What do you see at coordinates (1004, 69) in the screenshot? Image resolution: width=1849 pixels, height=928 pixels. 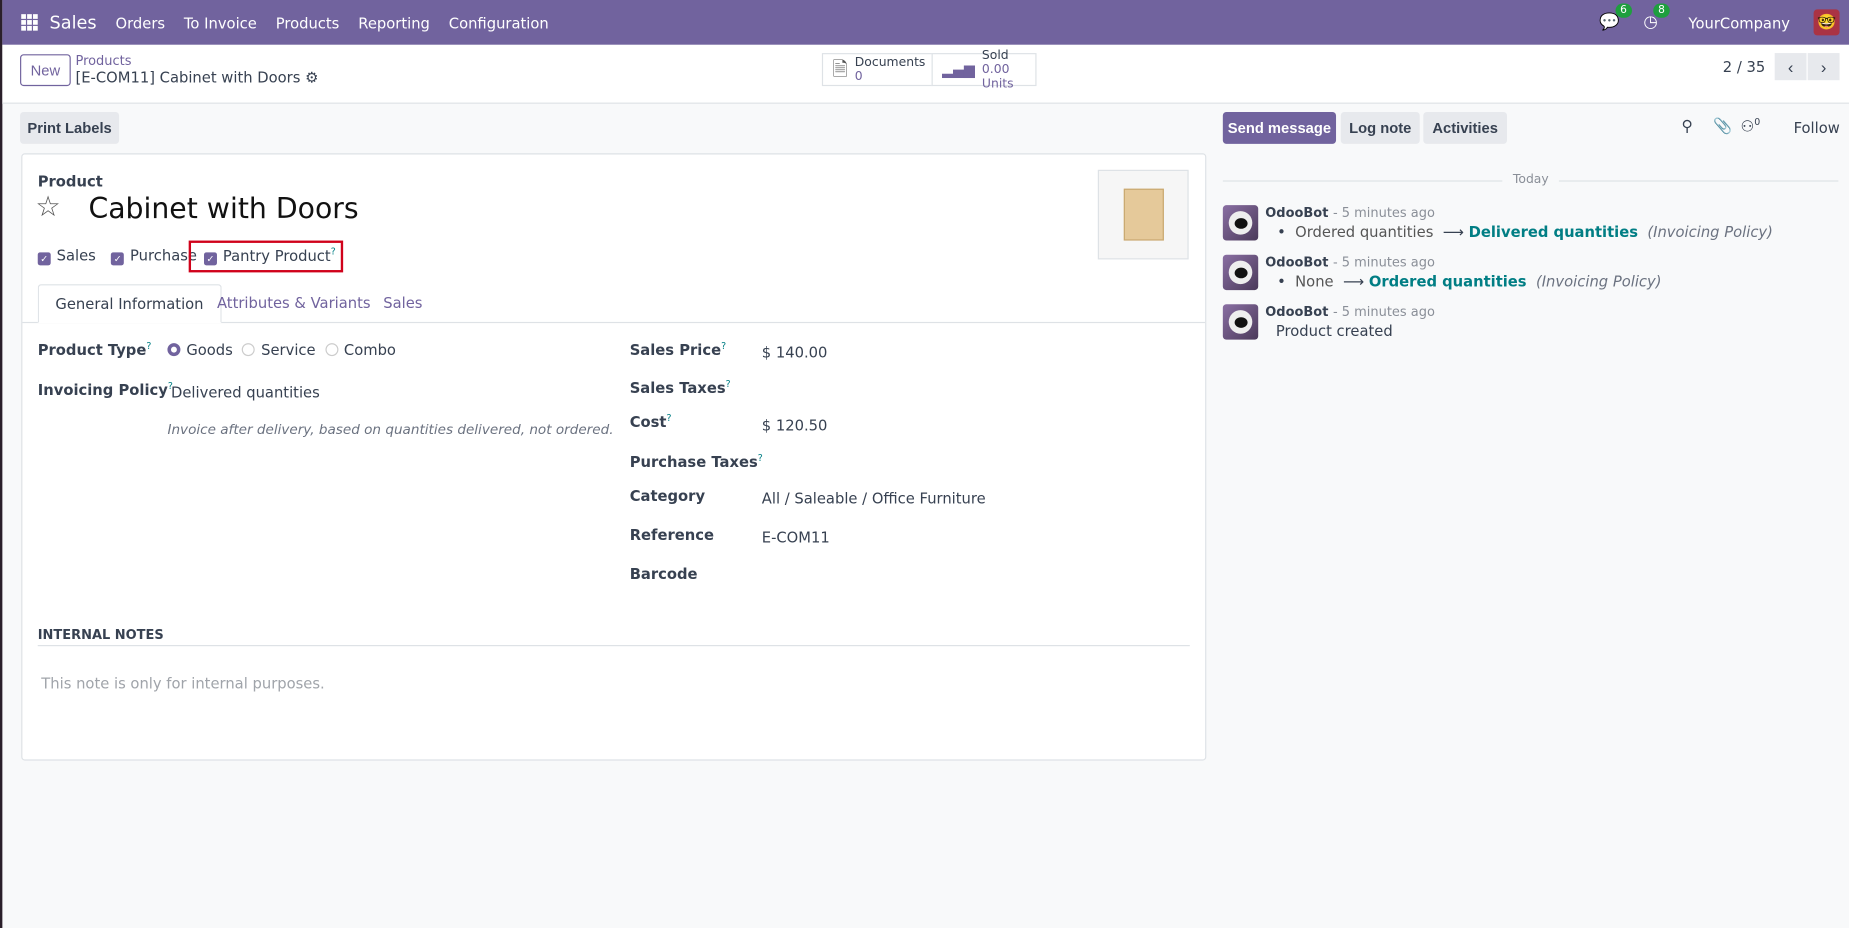 I see `element: Sold 0.00 Units` at bounding box center [1004, 69].